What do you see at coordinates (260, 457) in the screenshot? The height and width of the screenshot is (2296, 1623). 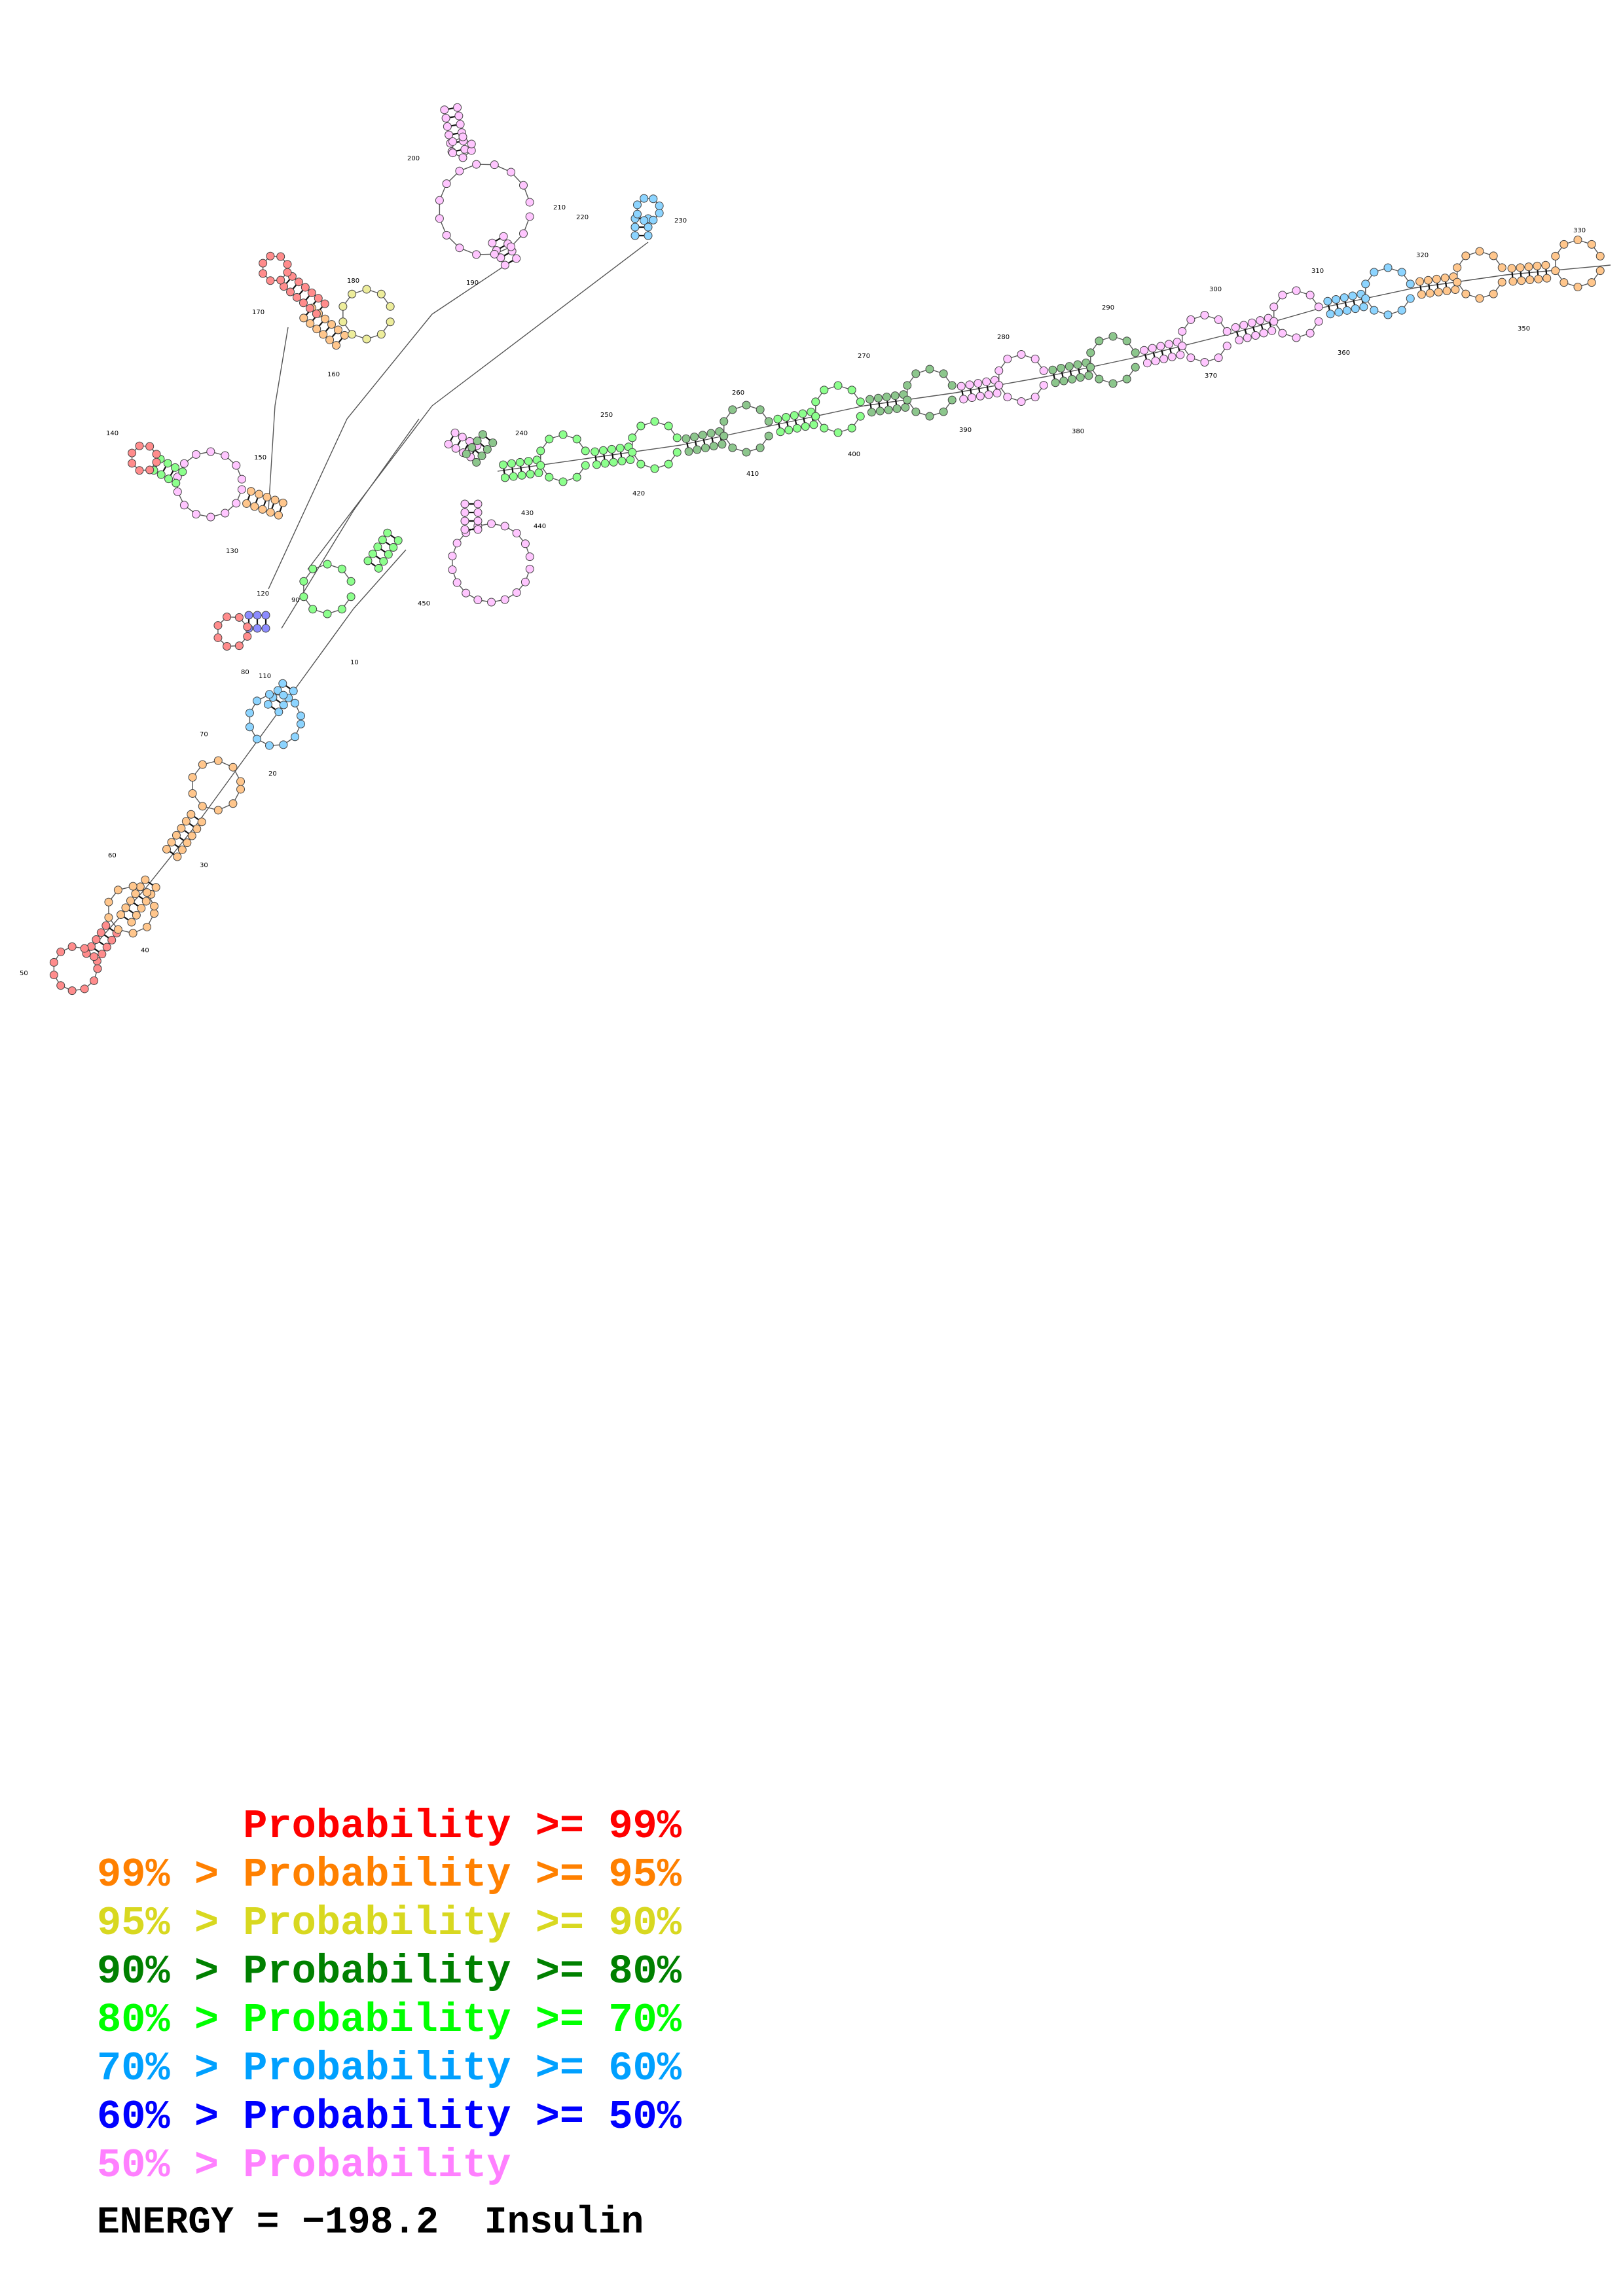 I see `position-label: 150` at bounding box center [260, 457].